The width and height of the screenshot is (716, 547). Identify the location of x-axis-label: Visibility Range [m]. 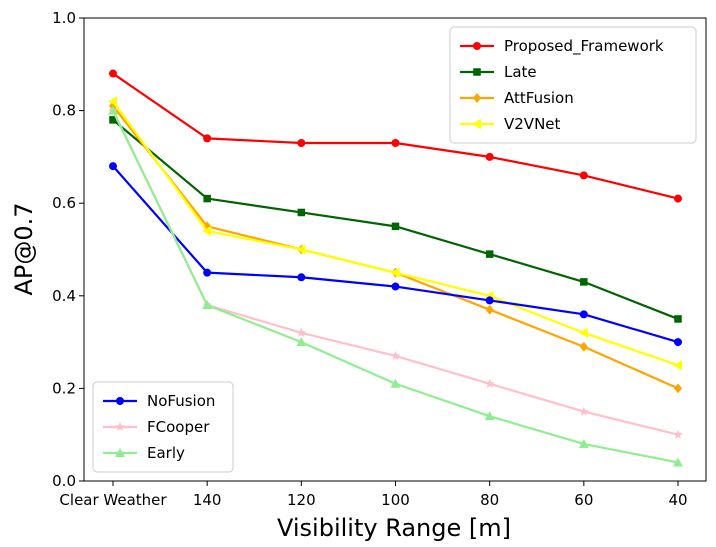
(394, 528).